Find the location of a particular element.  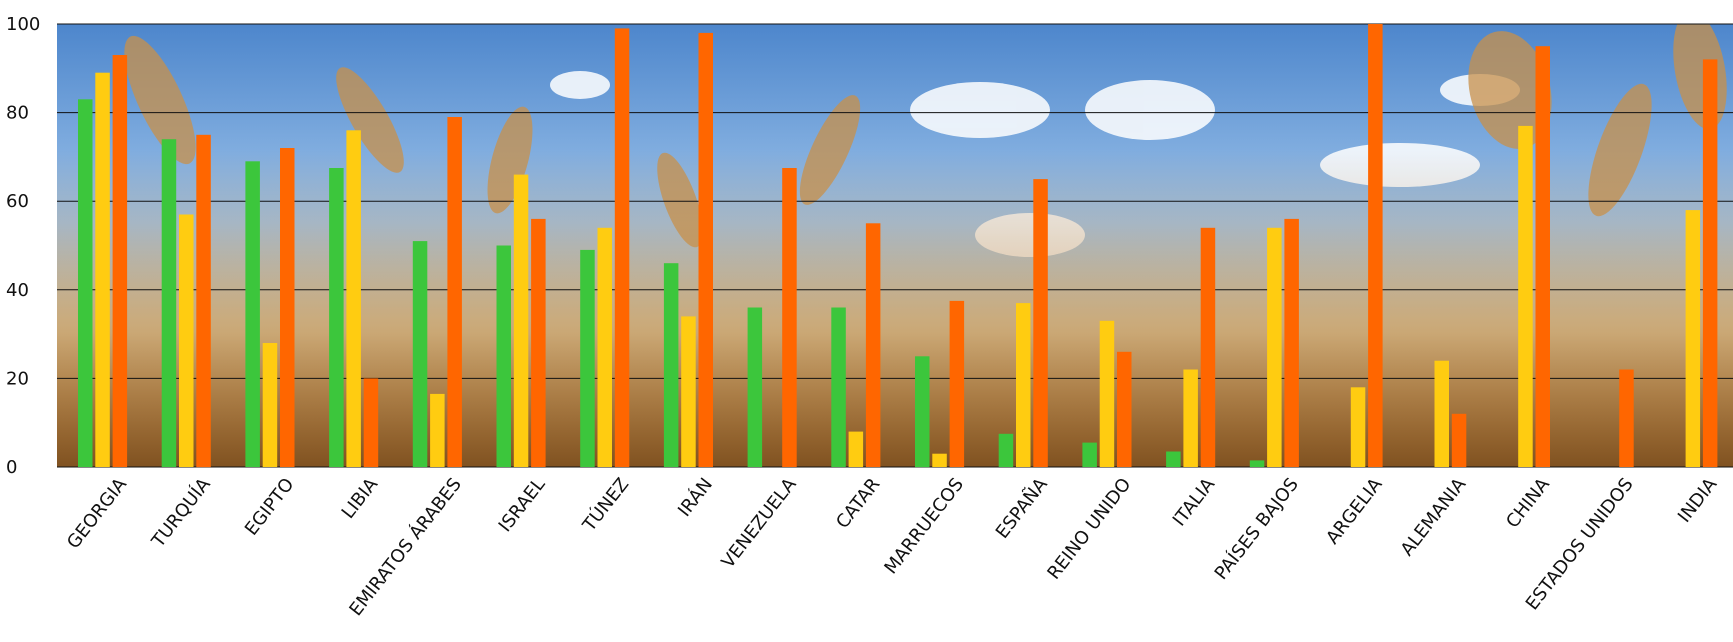

bar-georgia-s3 is located at coordinates (120, 261).